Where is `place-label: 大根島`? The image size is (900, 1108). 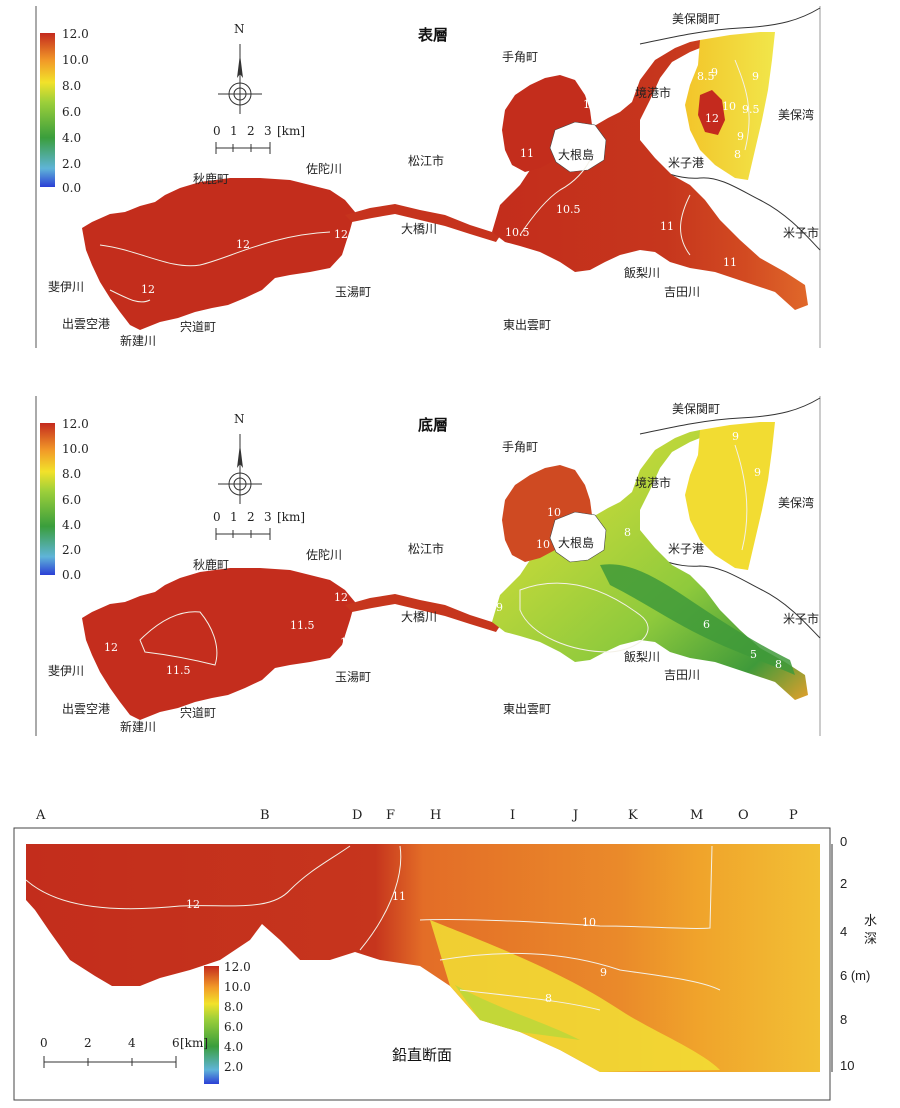 place-label: 大根島 is located at coordinates (576, 543).